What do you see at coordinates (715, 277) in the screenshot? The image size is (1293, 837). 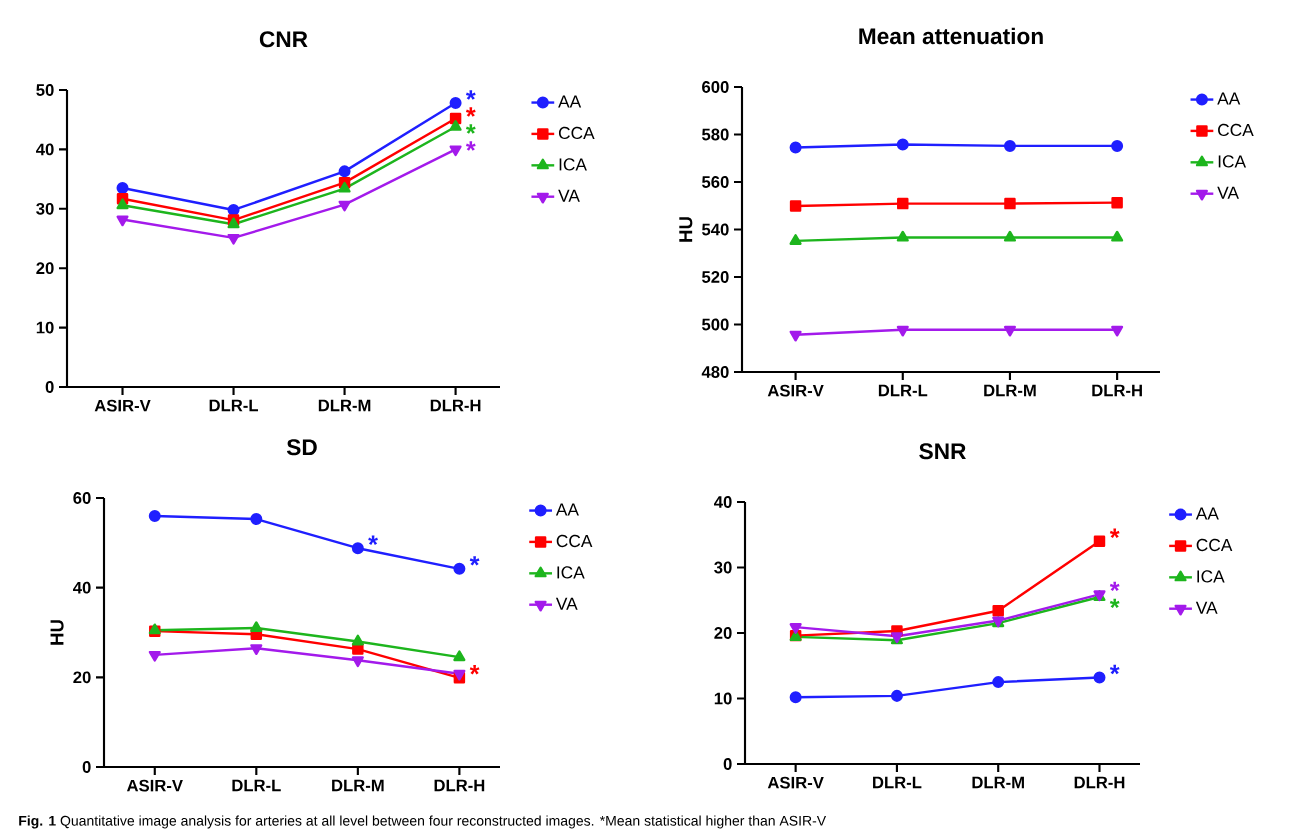 I see `y-tick-label: 520` at bounding box center [715, 277].